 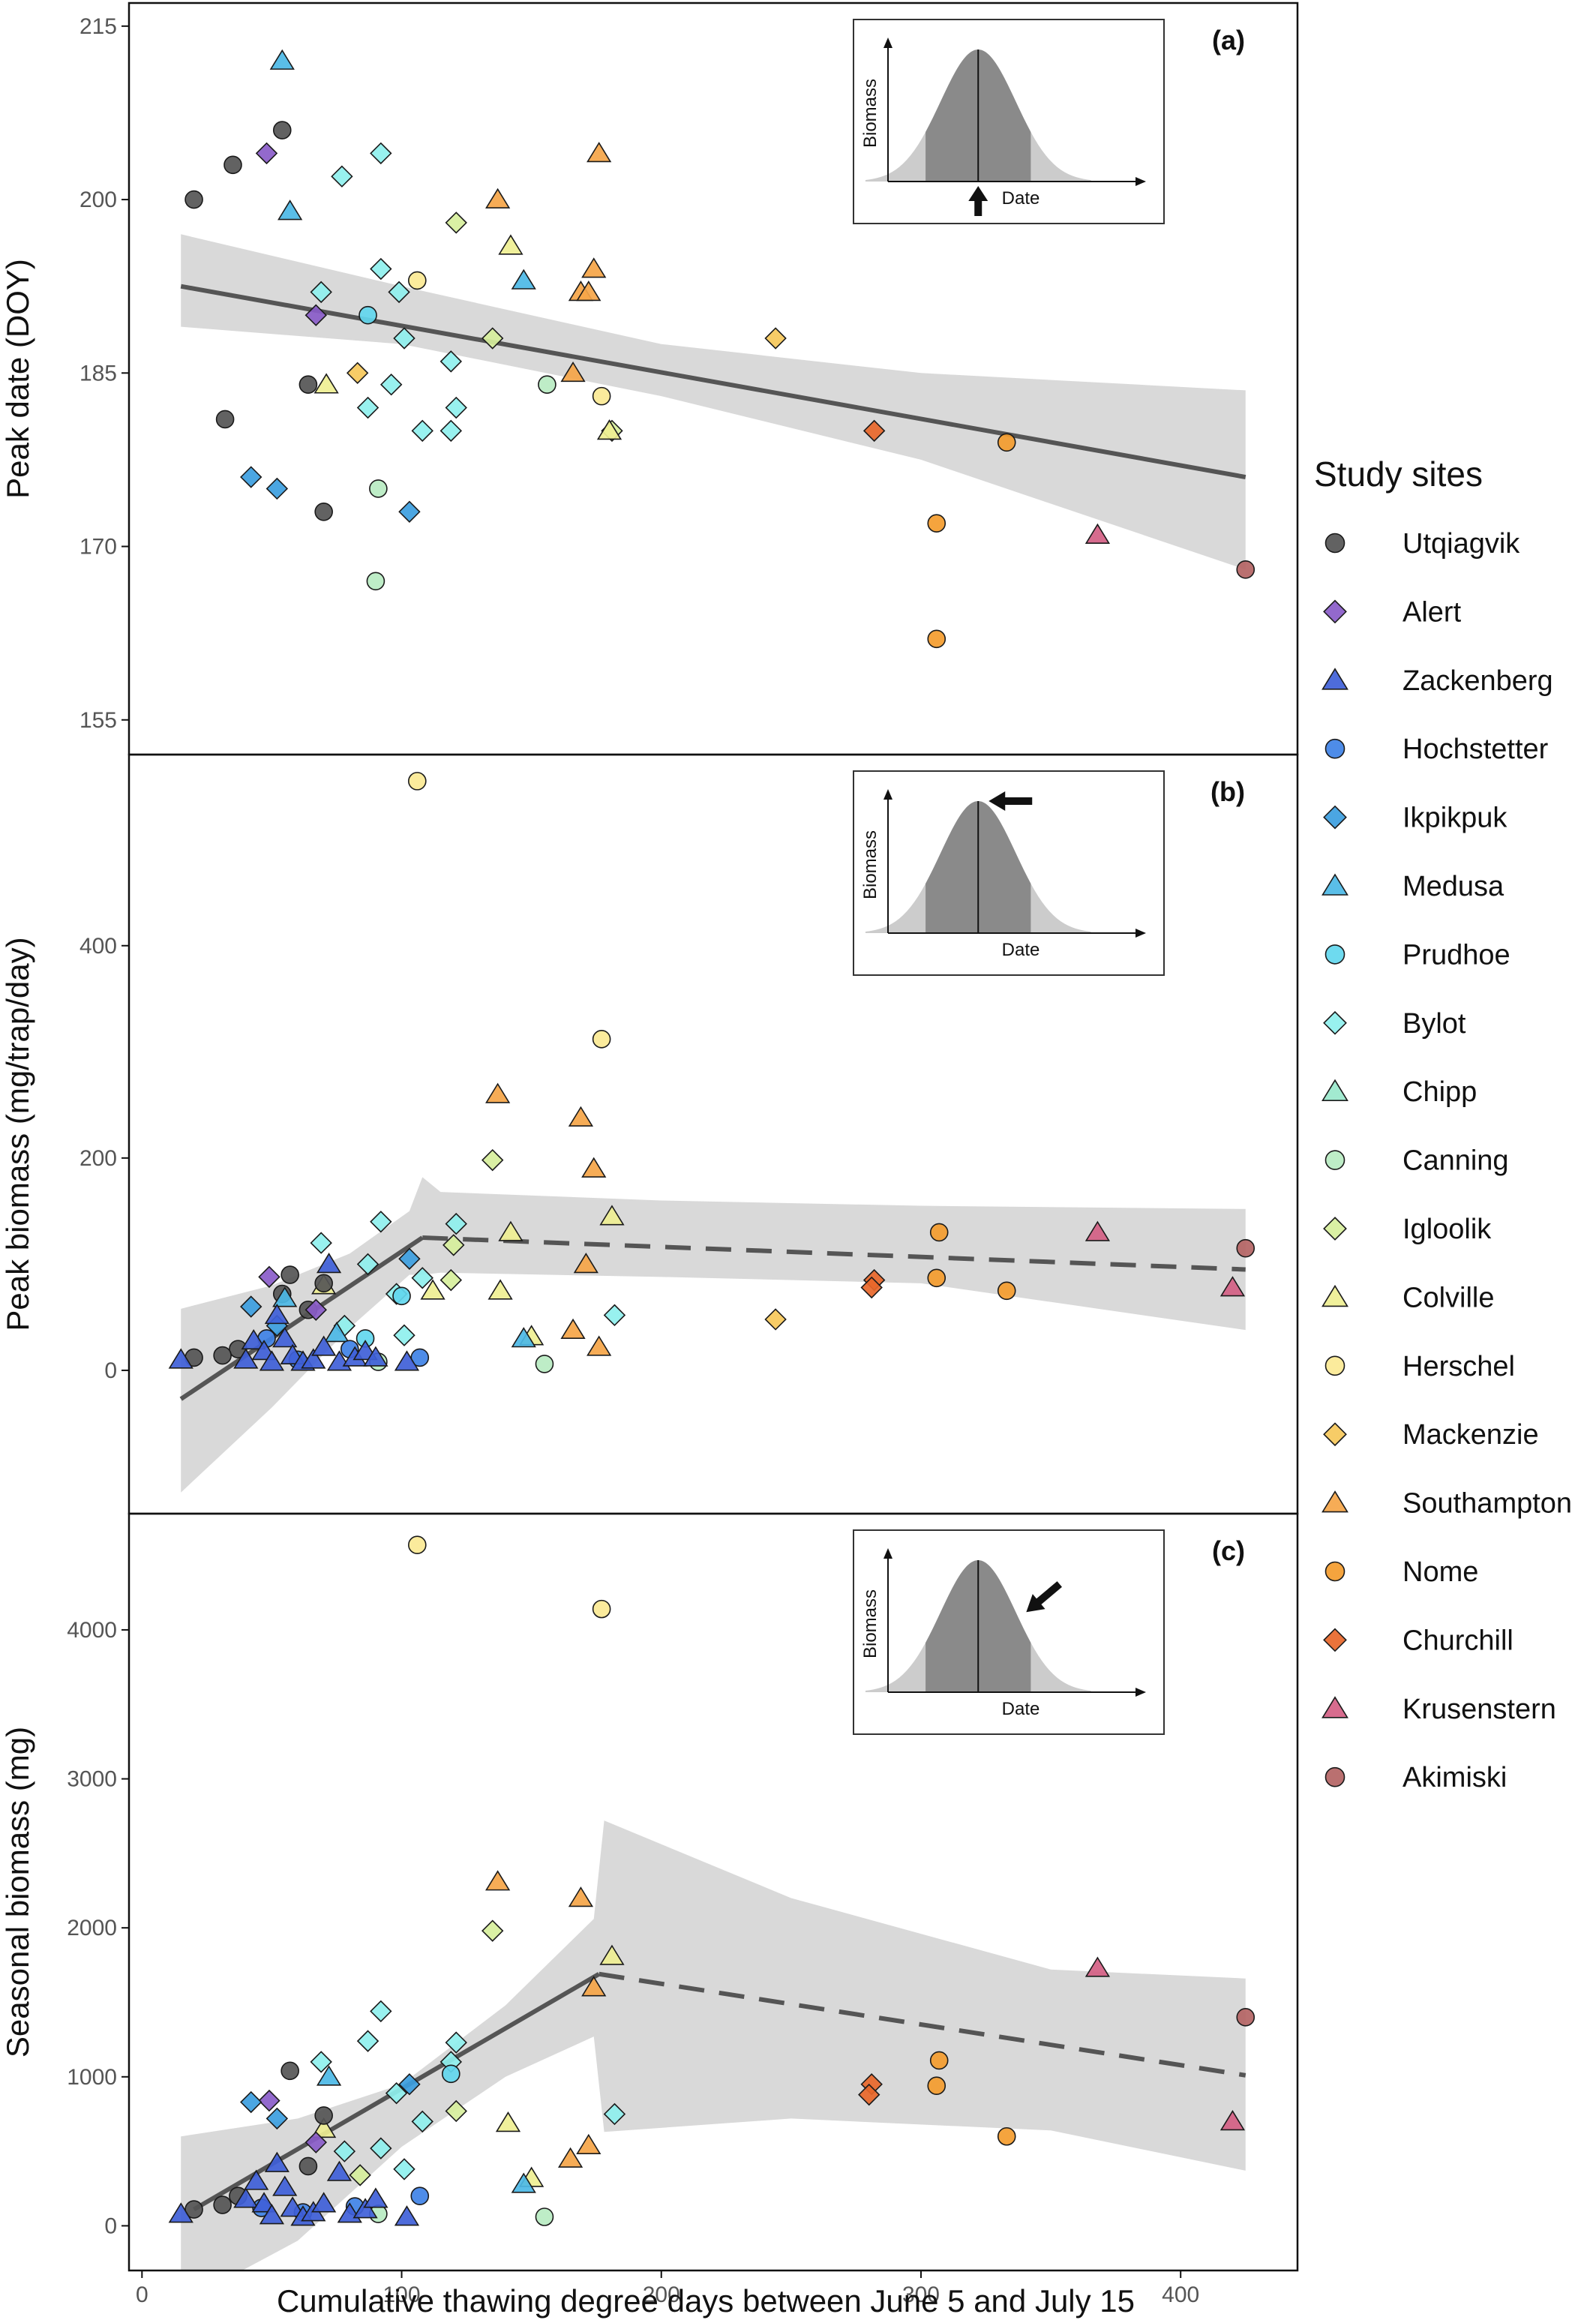 I want to click on y-axis-title: Peak biomass (mg/trap/day), so click(x=17, y=1134).